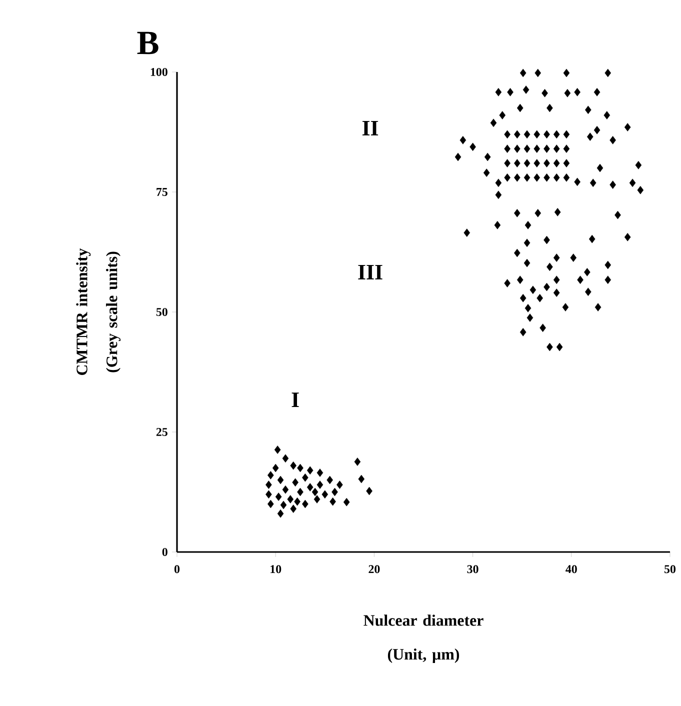 The width and height of the screenshot is (681, 706). Describe the element at coordinates (472, 569) in the screenshot. I see `x-tick-label: 30` at that location.